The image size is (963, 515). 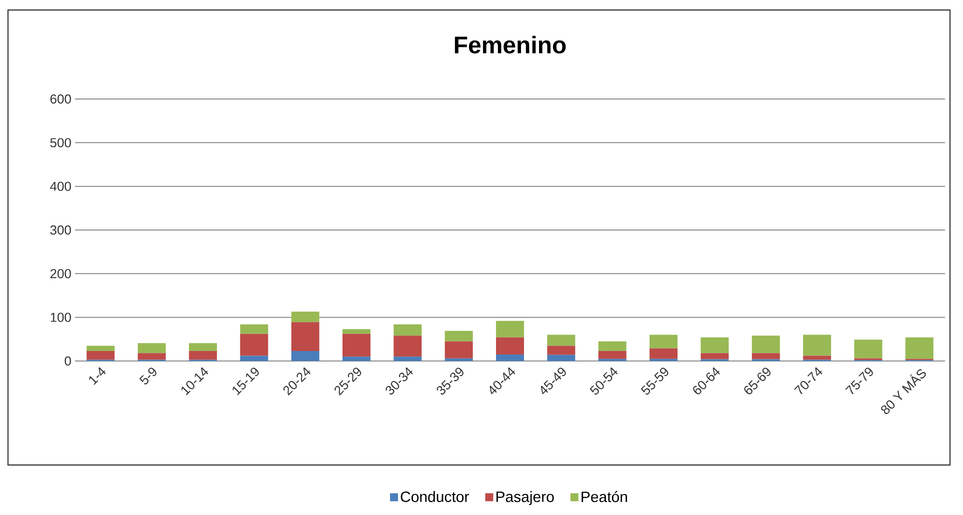 I want to click on y-tick-label: 400, so click(x=60, y=186).